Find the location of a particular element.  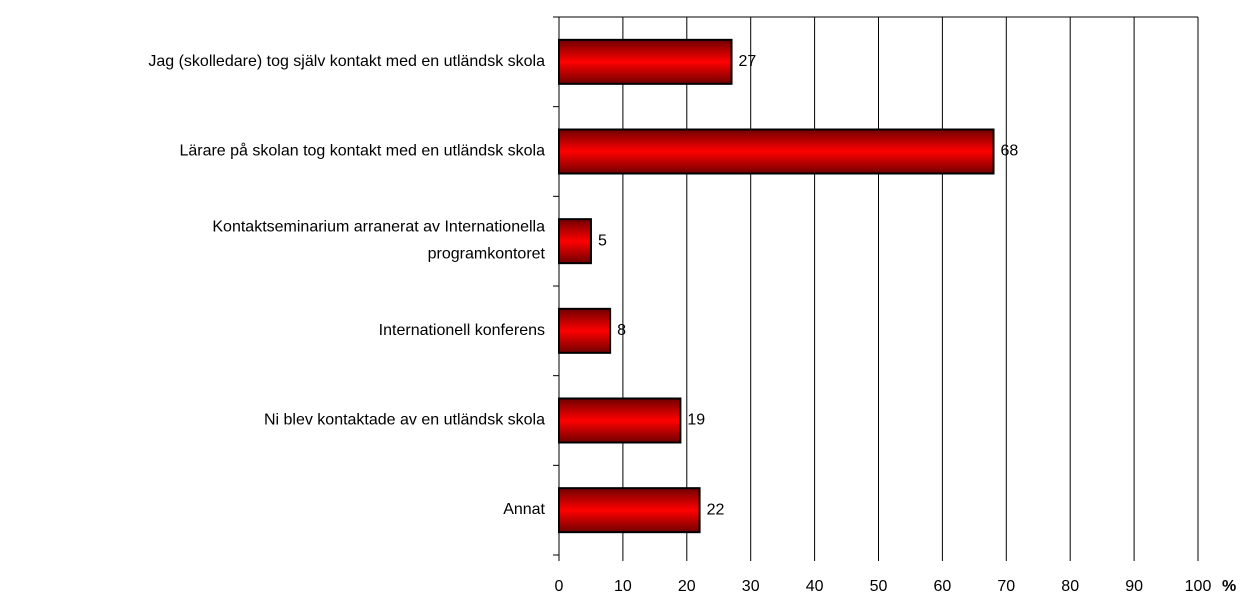

x-tick-label: 80 is located at coordinates (1070, 586).